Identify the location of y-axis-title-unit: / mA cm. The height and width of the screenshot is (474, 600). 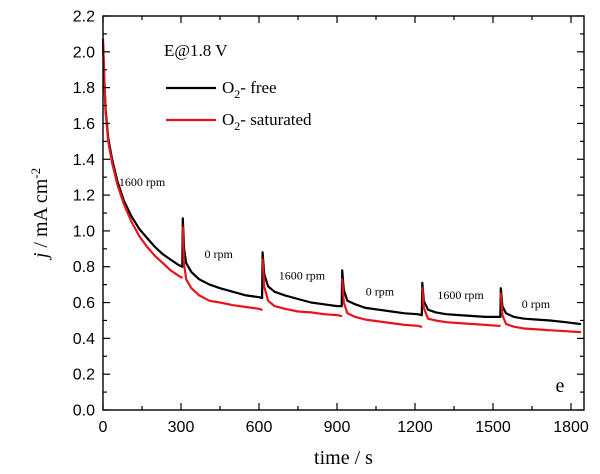
(41, 215).